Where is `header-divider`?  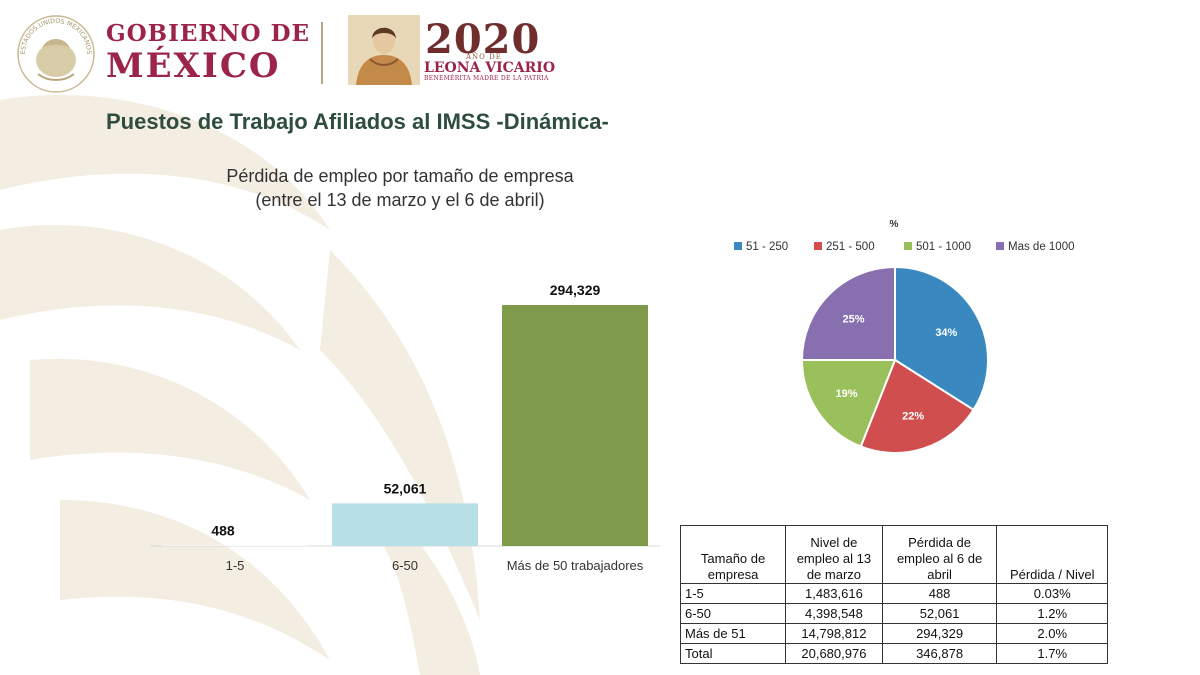
header-divider is located at coordinates (322, 53).